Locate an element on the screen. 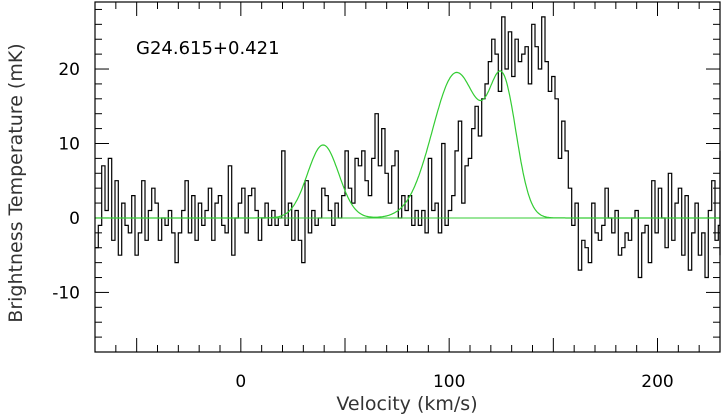  x-tick-label: 200 is located at coordinates (657, 382).